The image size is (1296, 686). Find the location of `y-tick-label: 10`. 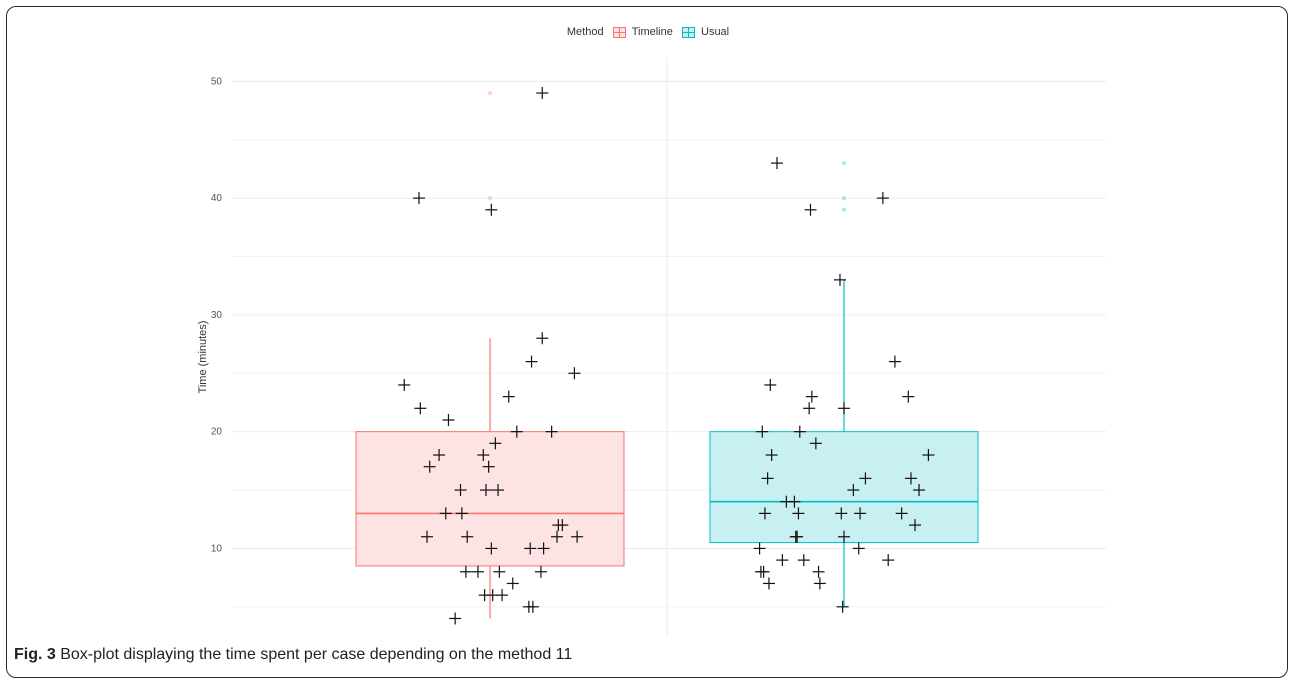

y-tick-label: 10 is located at coordinates (217, 548).